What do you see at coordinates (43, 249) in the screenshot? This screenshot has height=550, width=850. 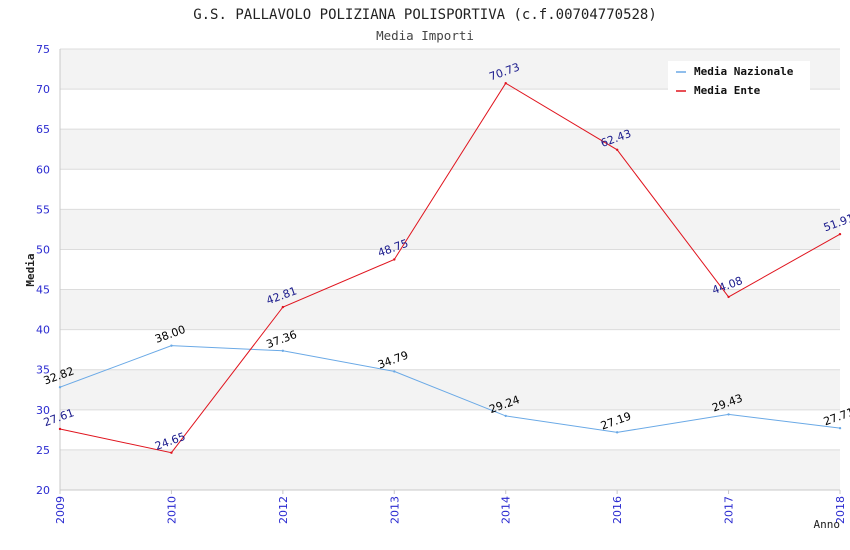 I see `y-tick-label: 50` at bounding box center [43, 249].